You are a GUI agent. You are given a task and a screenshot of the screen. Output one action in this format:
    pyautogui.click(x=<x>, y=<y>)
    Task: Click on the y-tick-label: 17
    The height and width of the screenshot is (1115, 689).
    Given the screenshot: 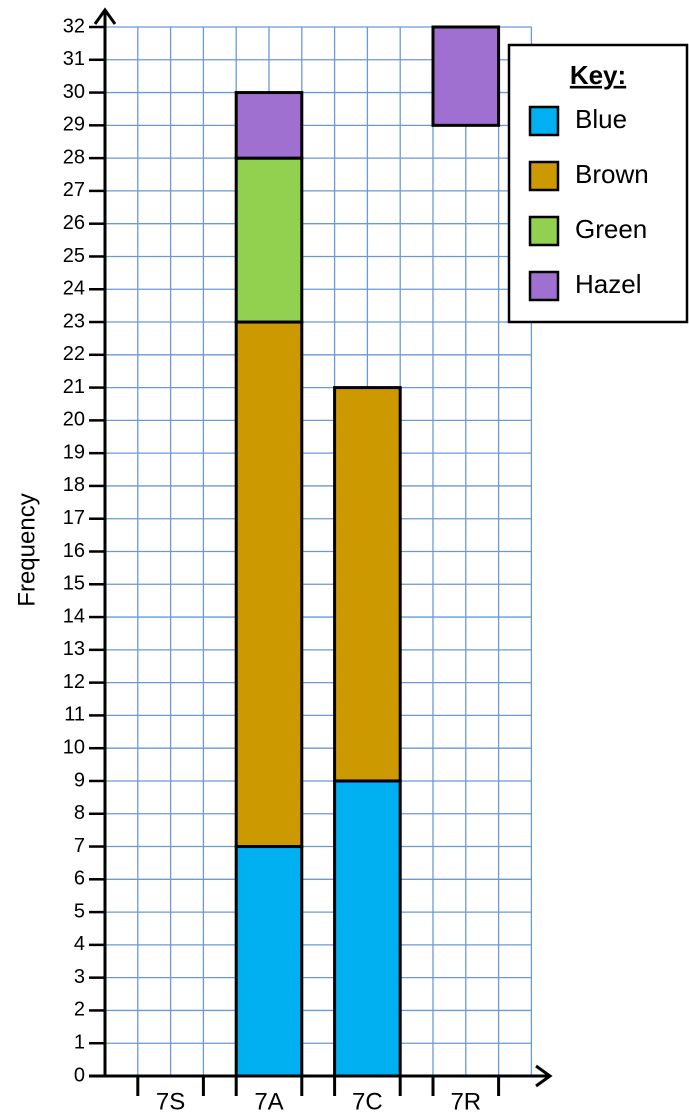 What is the action you would take?
    pyautogui.click(x=74, y=518)
    